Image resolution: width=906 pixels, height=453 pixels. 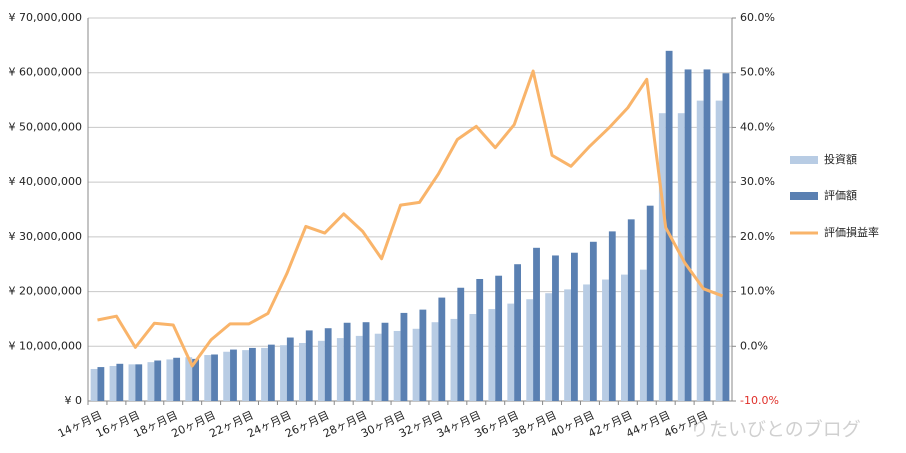 I want to click on y2-tick-label: -10.0%, so click(x=759, y=400).